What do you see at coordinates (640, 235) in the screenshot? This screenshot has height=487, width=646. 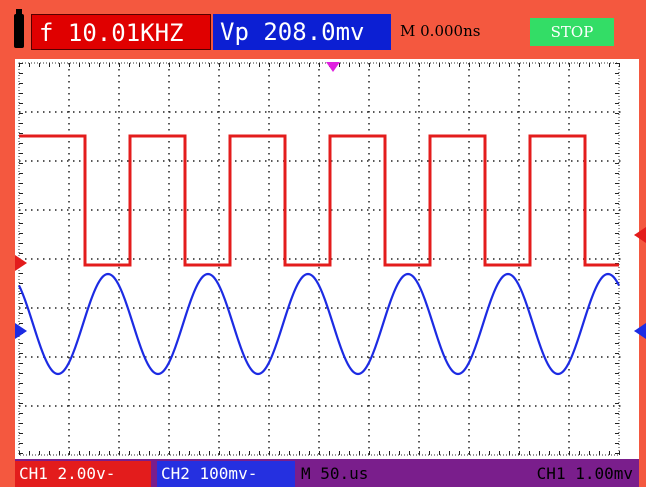 I see `ch1-trigger-level-marker-icon` at bounding box center [640, 235].